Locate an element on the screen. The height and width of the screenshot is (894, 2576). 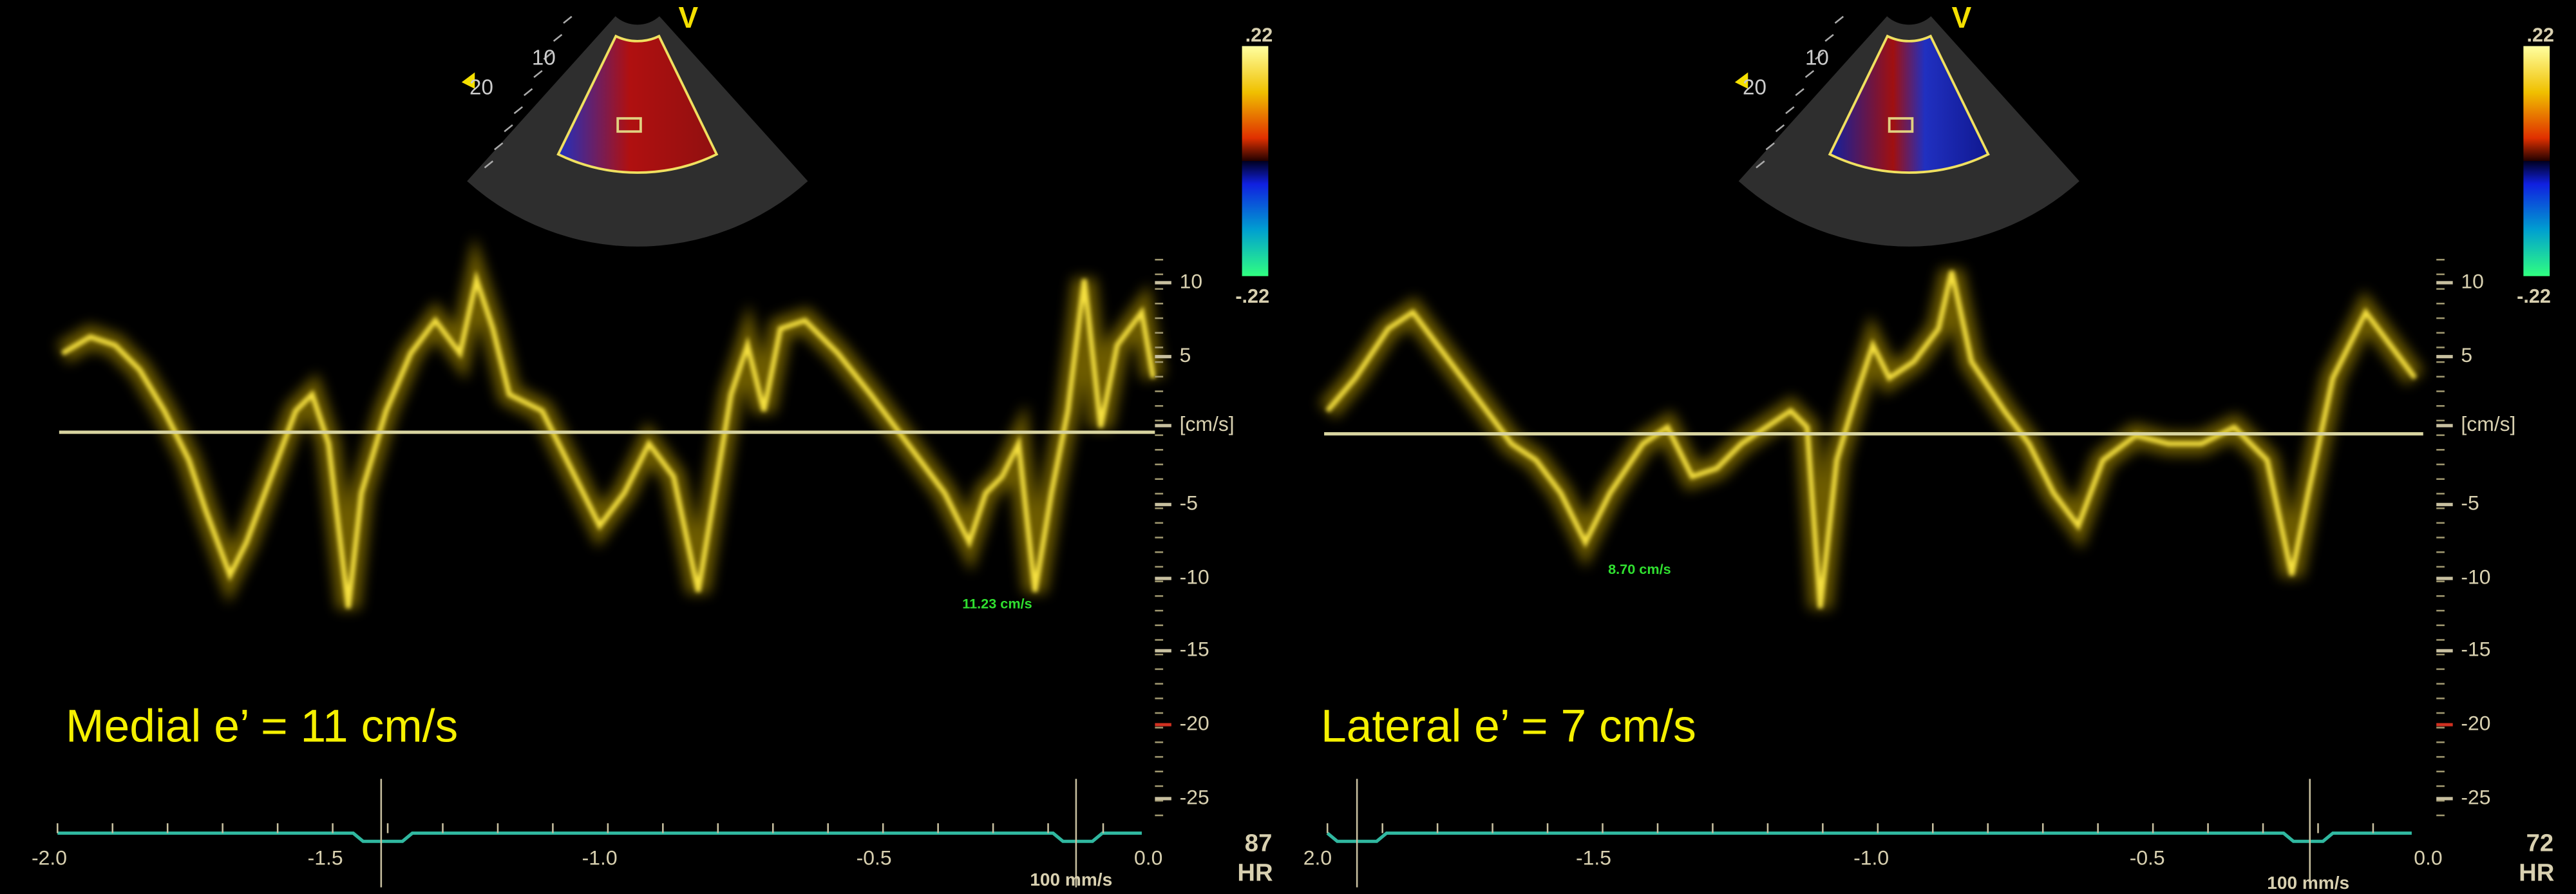
e-prime-label: Medial e’ = 11 cm/s is located at coordinates (262, 726).